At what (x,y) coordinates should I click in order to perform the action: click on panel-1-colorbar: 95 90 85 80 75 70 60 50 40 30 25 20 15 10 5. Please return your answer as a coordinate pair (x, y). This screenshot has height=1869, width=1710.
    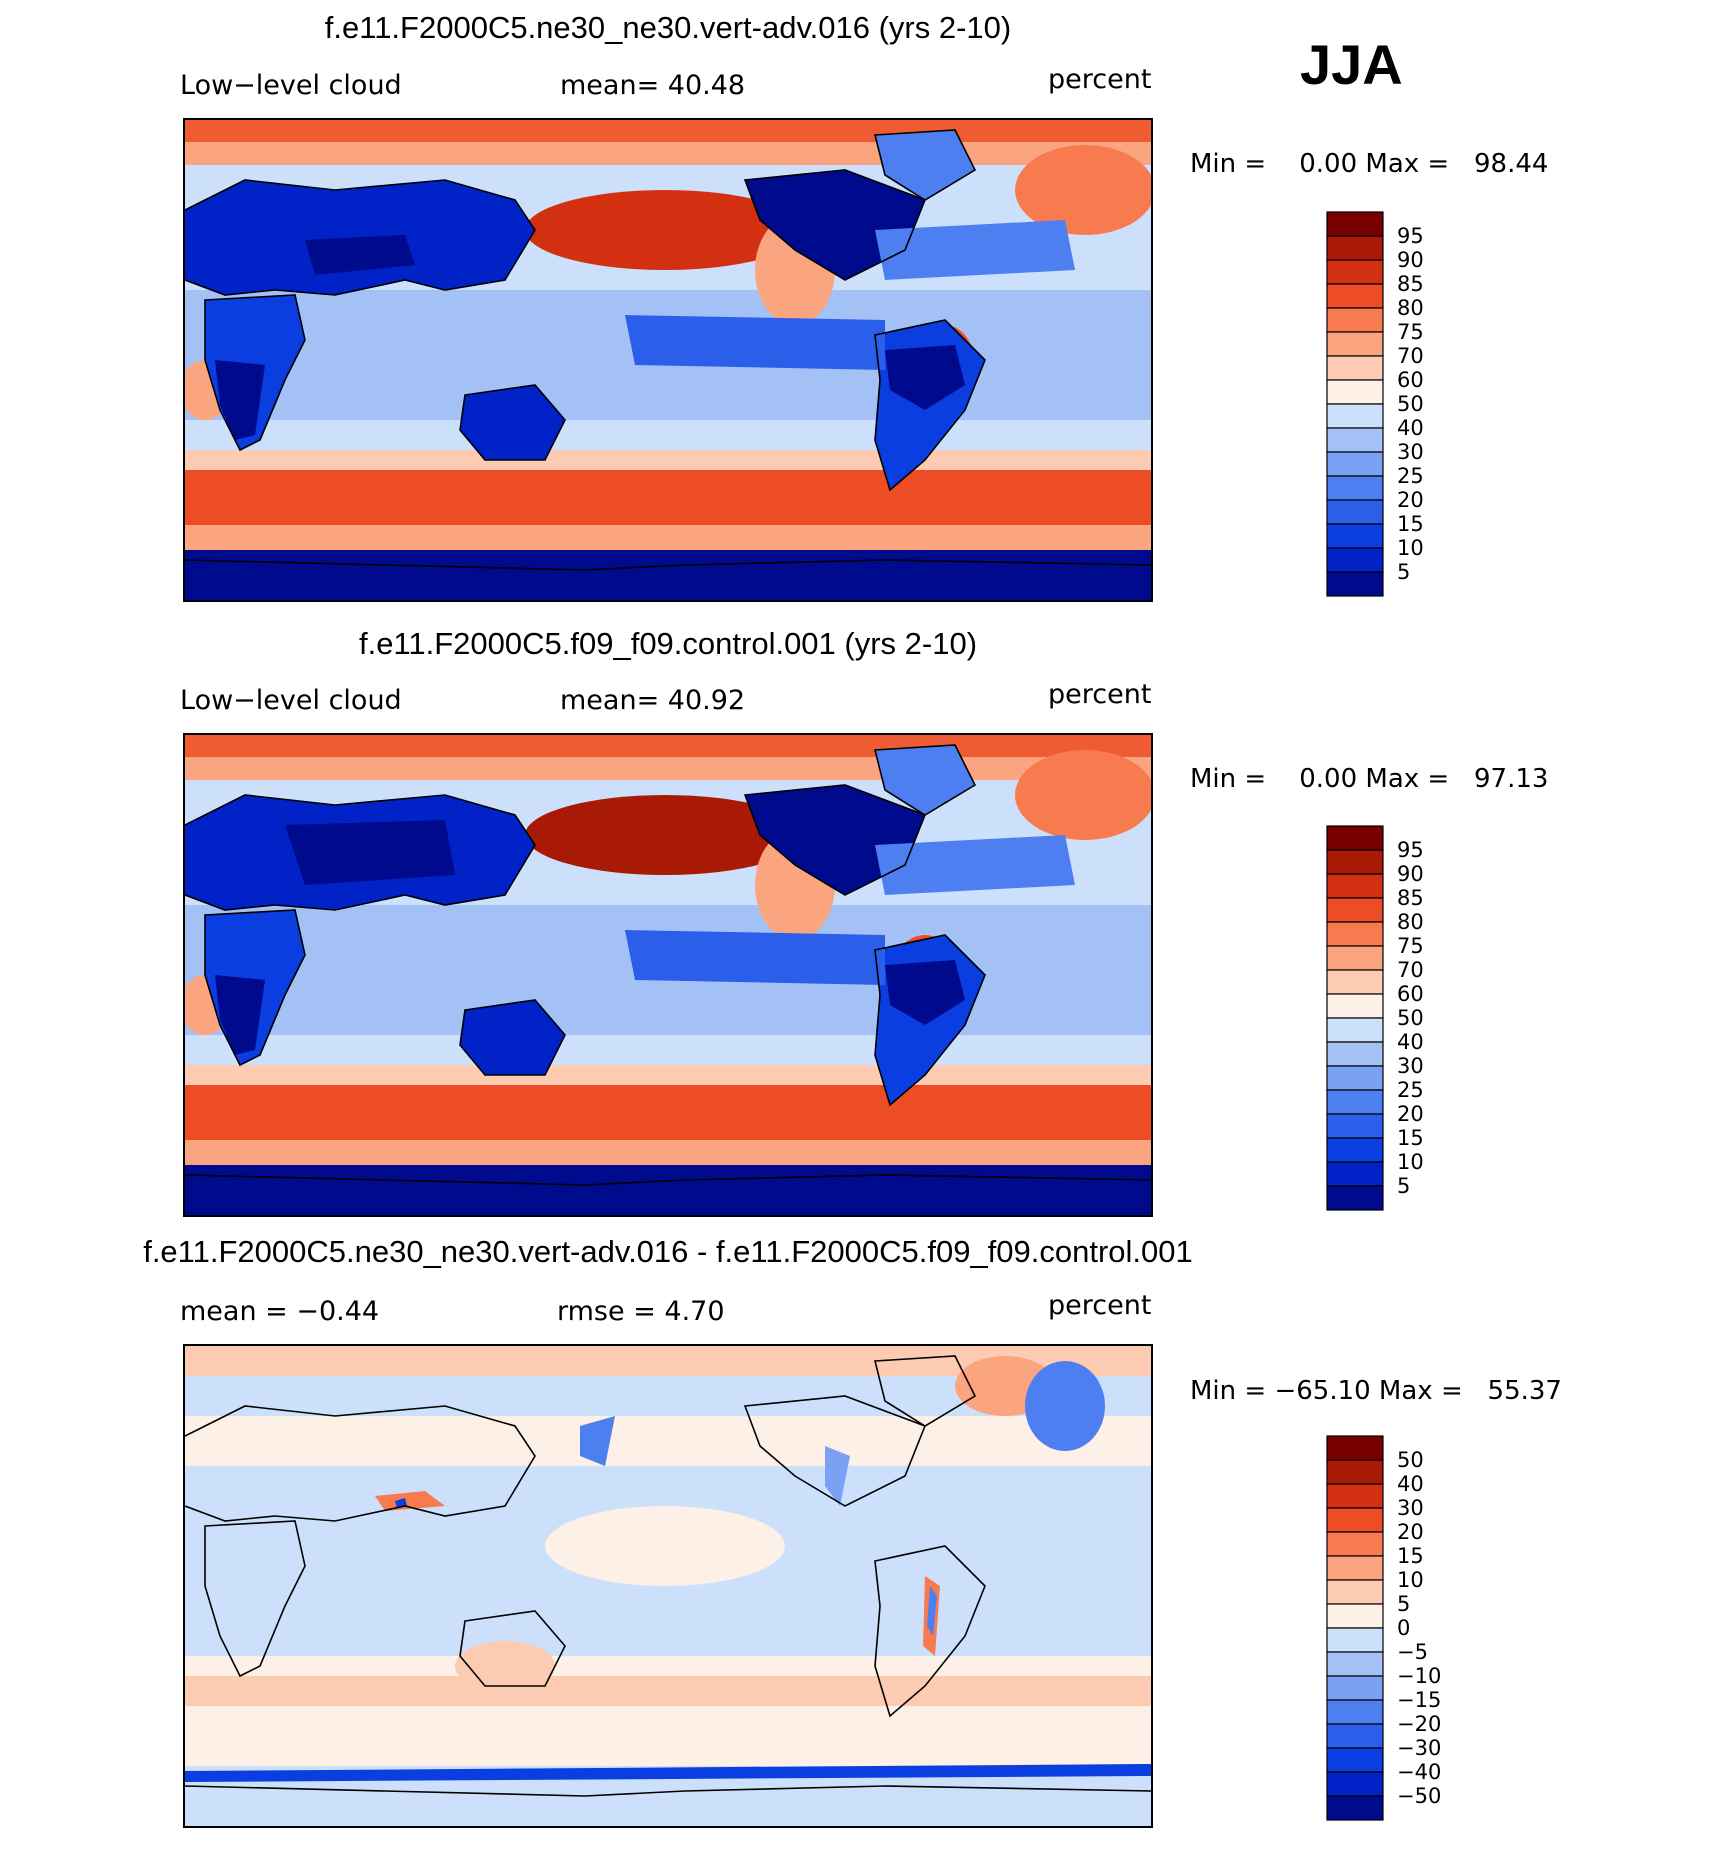
    Looking at the image, I should click on (1375, 404).